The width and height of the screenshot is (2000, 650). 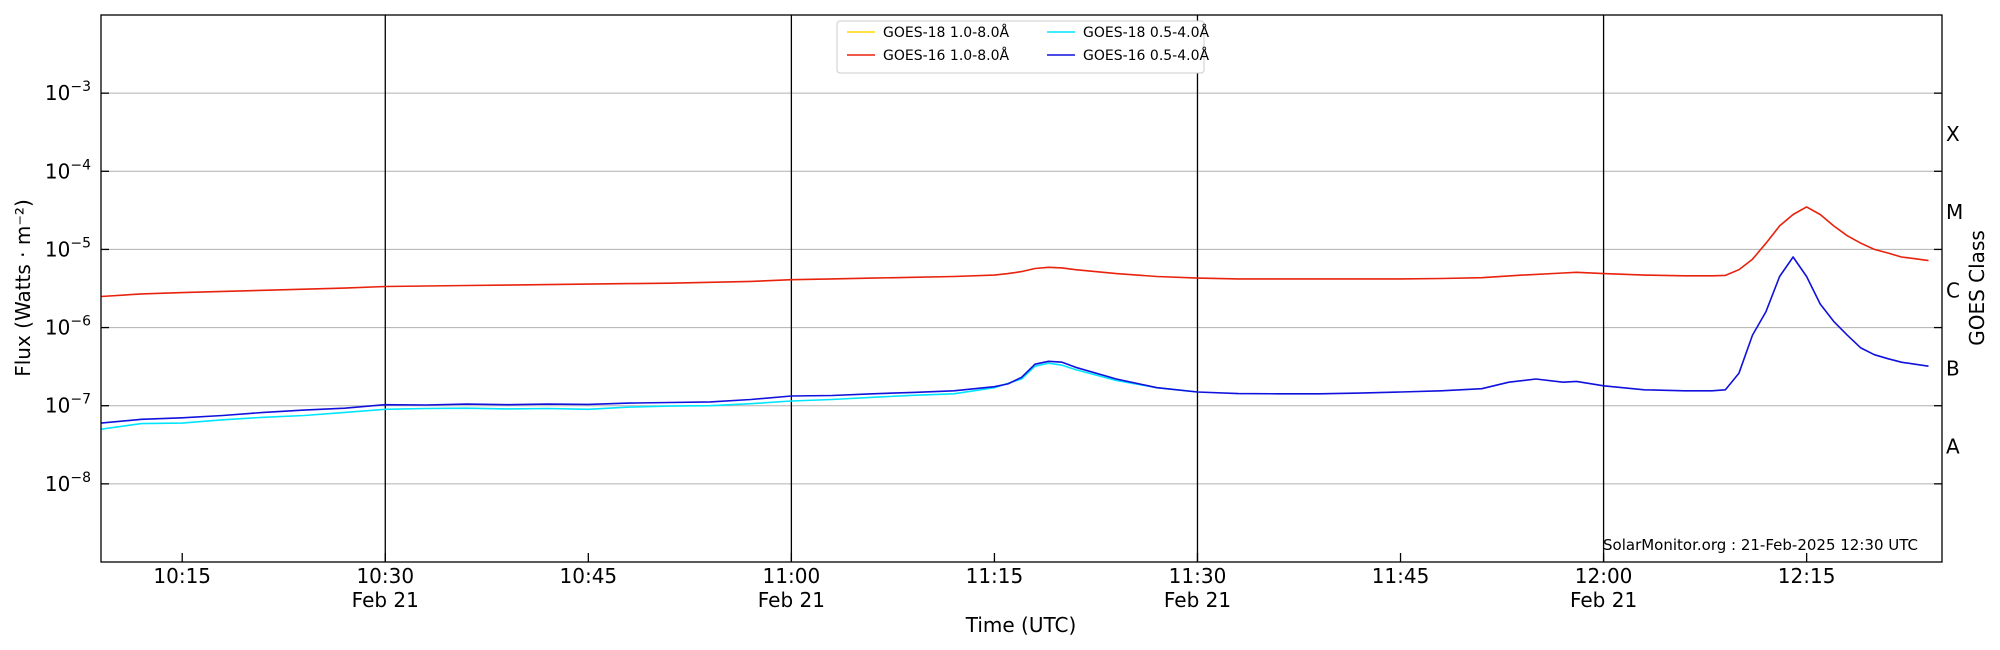 I want to click on x-tick-label: 10:15, so click(x=182, y=576).